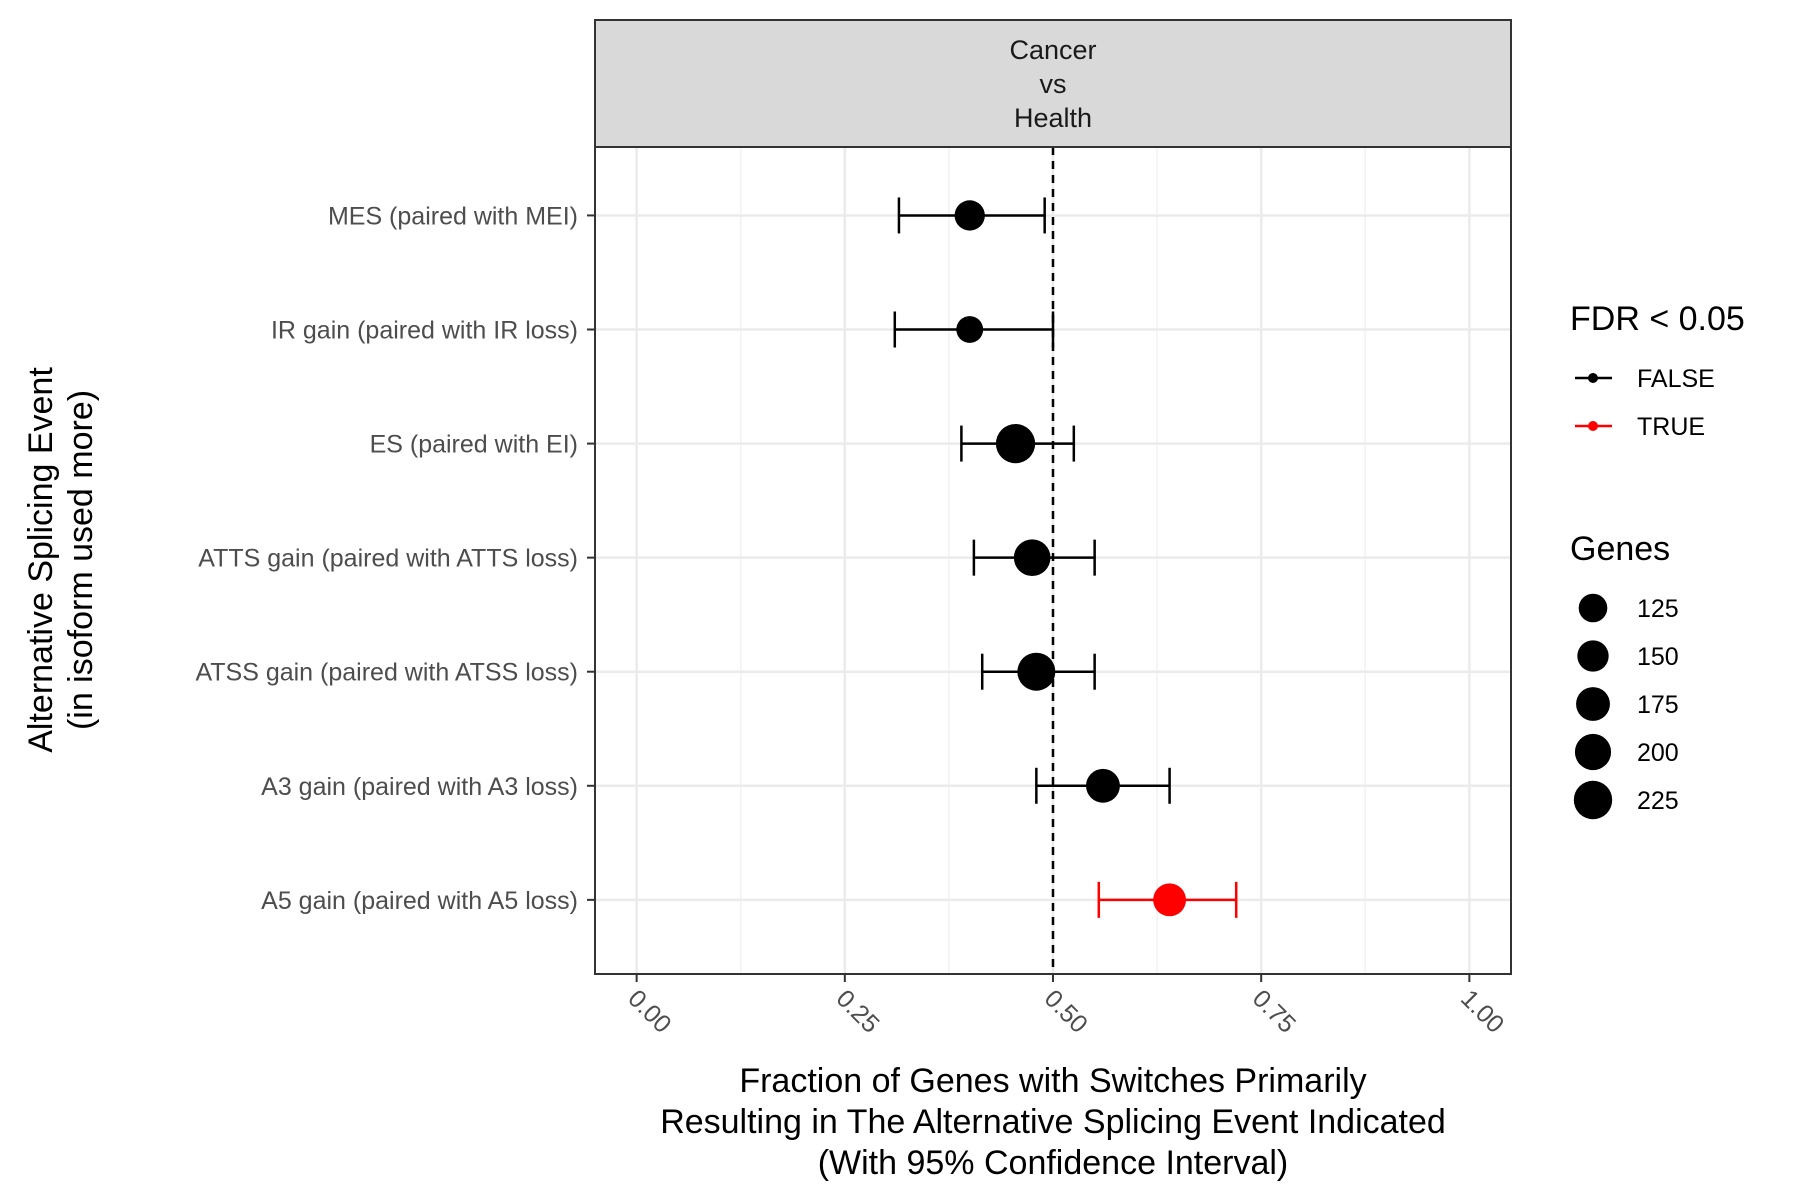 The image size is (1800, 1200). Describe the element at coordinates (1657, 319) in the screenshot. I see `legend-color-title: FDR < 0.05` at that location.